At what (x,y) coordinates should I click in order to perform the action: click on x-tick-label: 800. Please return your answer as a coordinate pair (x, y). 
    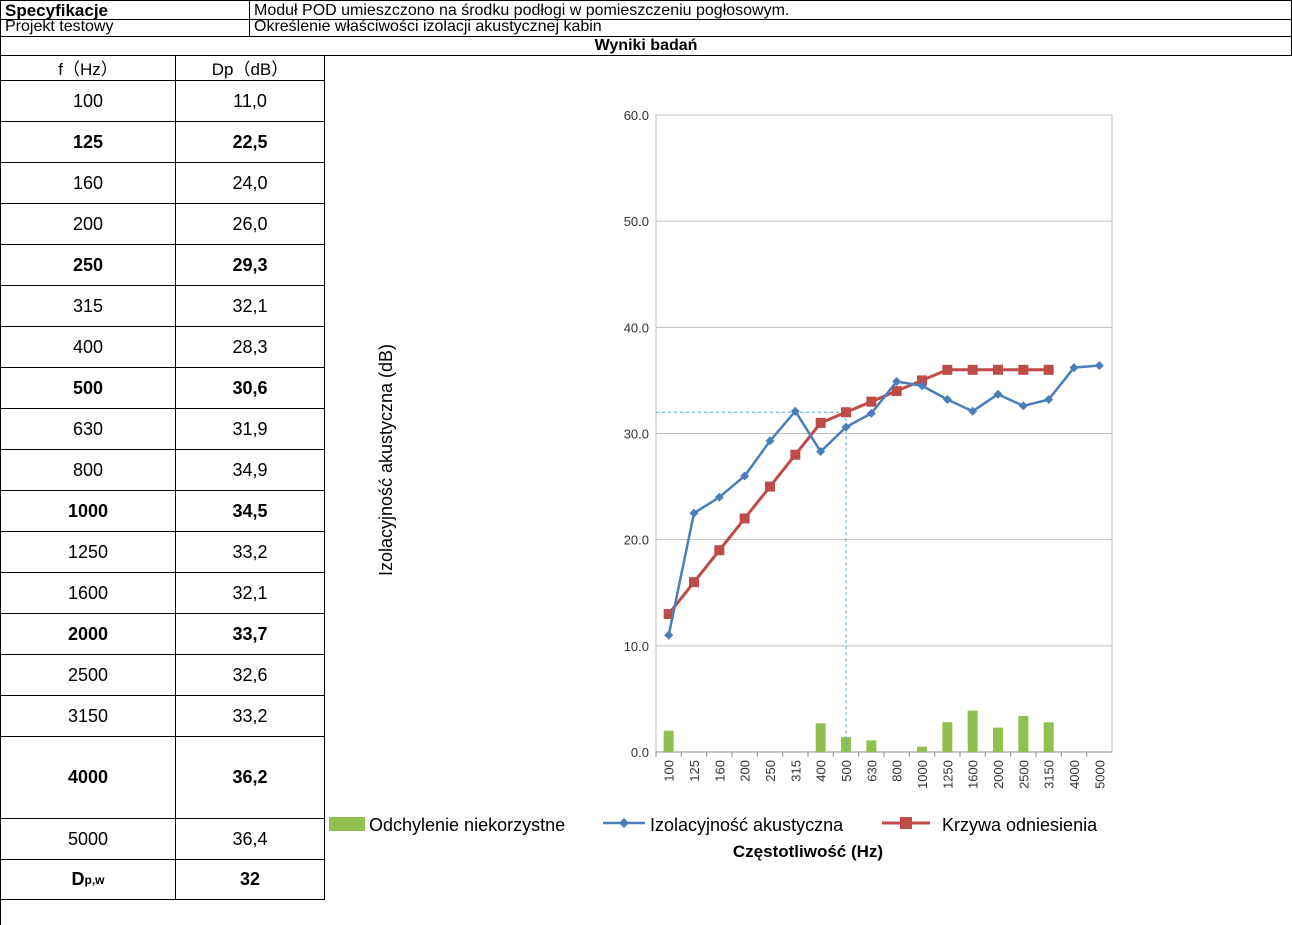
    Looking at the image, I should click on (897, 771).